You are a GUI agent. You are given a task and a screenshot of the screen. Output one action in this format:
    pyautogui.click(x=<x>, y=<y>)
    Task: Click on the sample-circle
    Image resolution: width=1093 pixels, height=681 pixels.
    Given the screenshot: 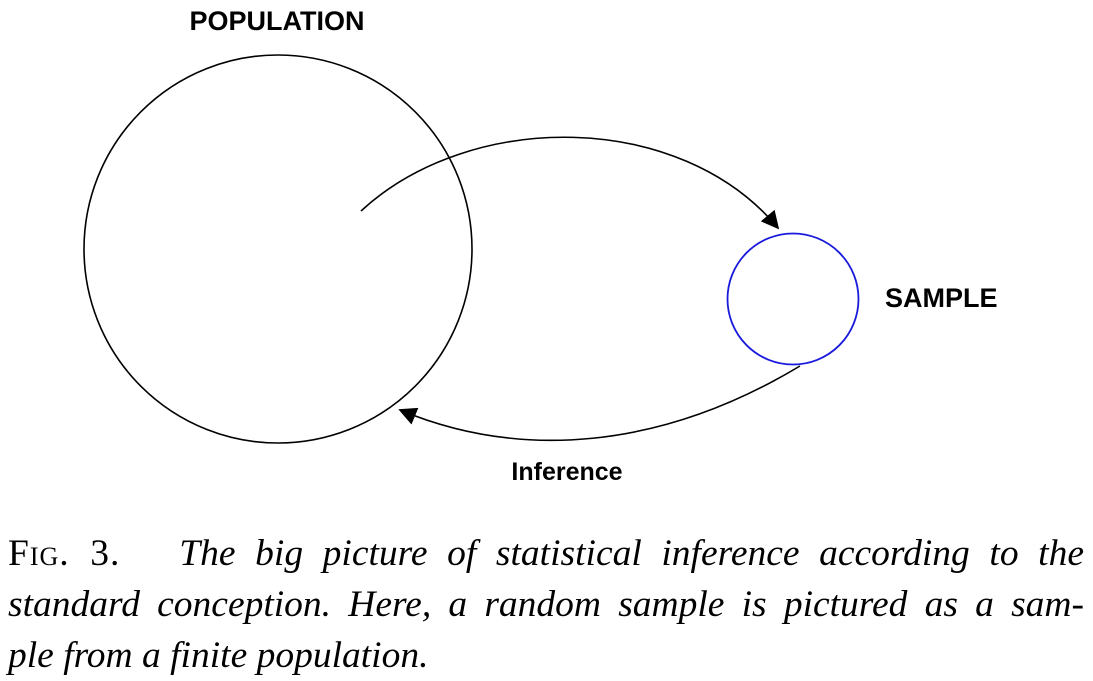 What is the action you would take?
    pyautogui.click(x=793, y=299)
    